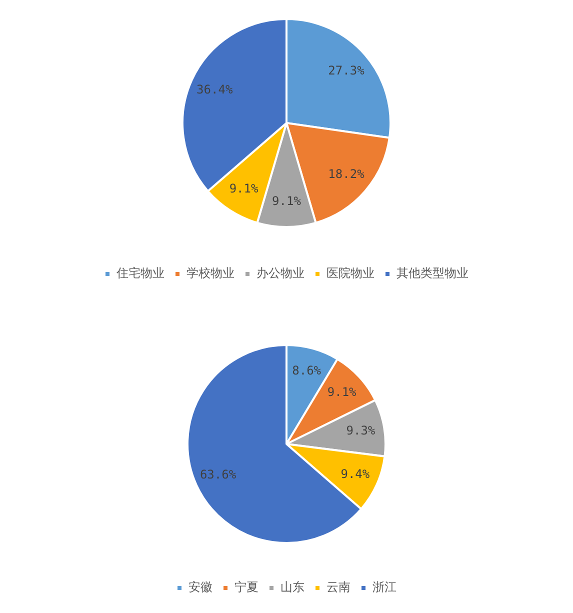 The width and height of the screenshot is (573, 613). Describe the element at coordinates (361, 431) in the screenshot. I see `data-label: 9.3%` at that location.